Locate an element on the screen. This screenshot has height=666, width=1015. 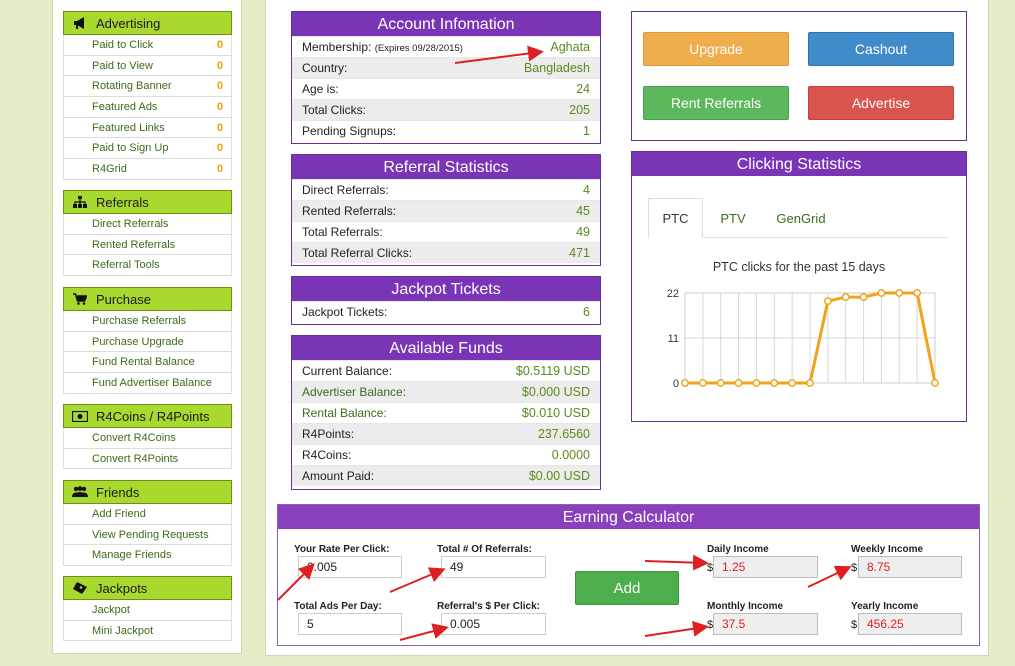
sidebar-item-label: View Pending Requests is located at coordinates (150, 534).